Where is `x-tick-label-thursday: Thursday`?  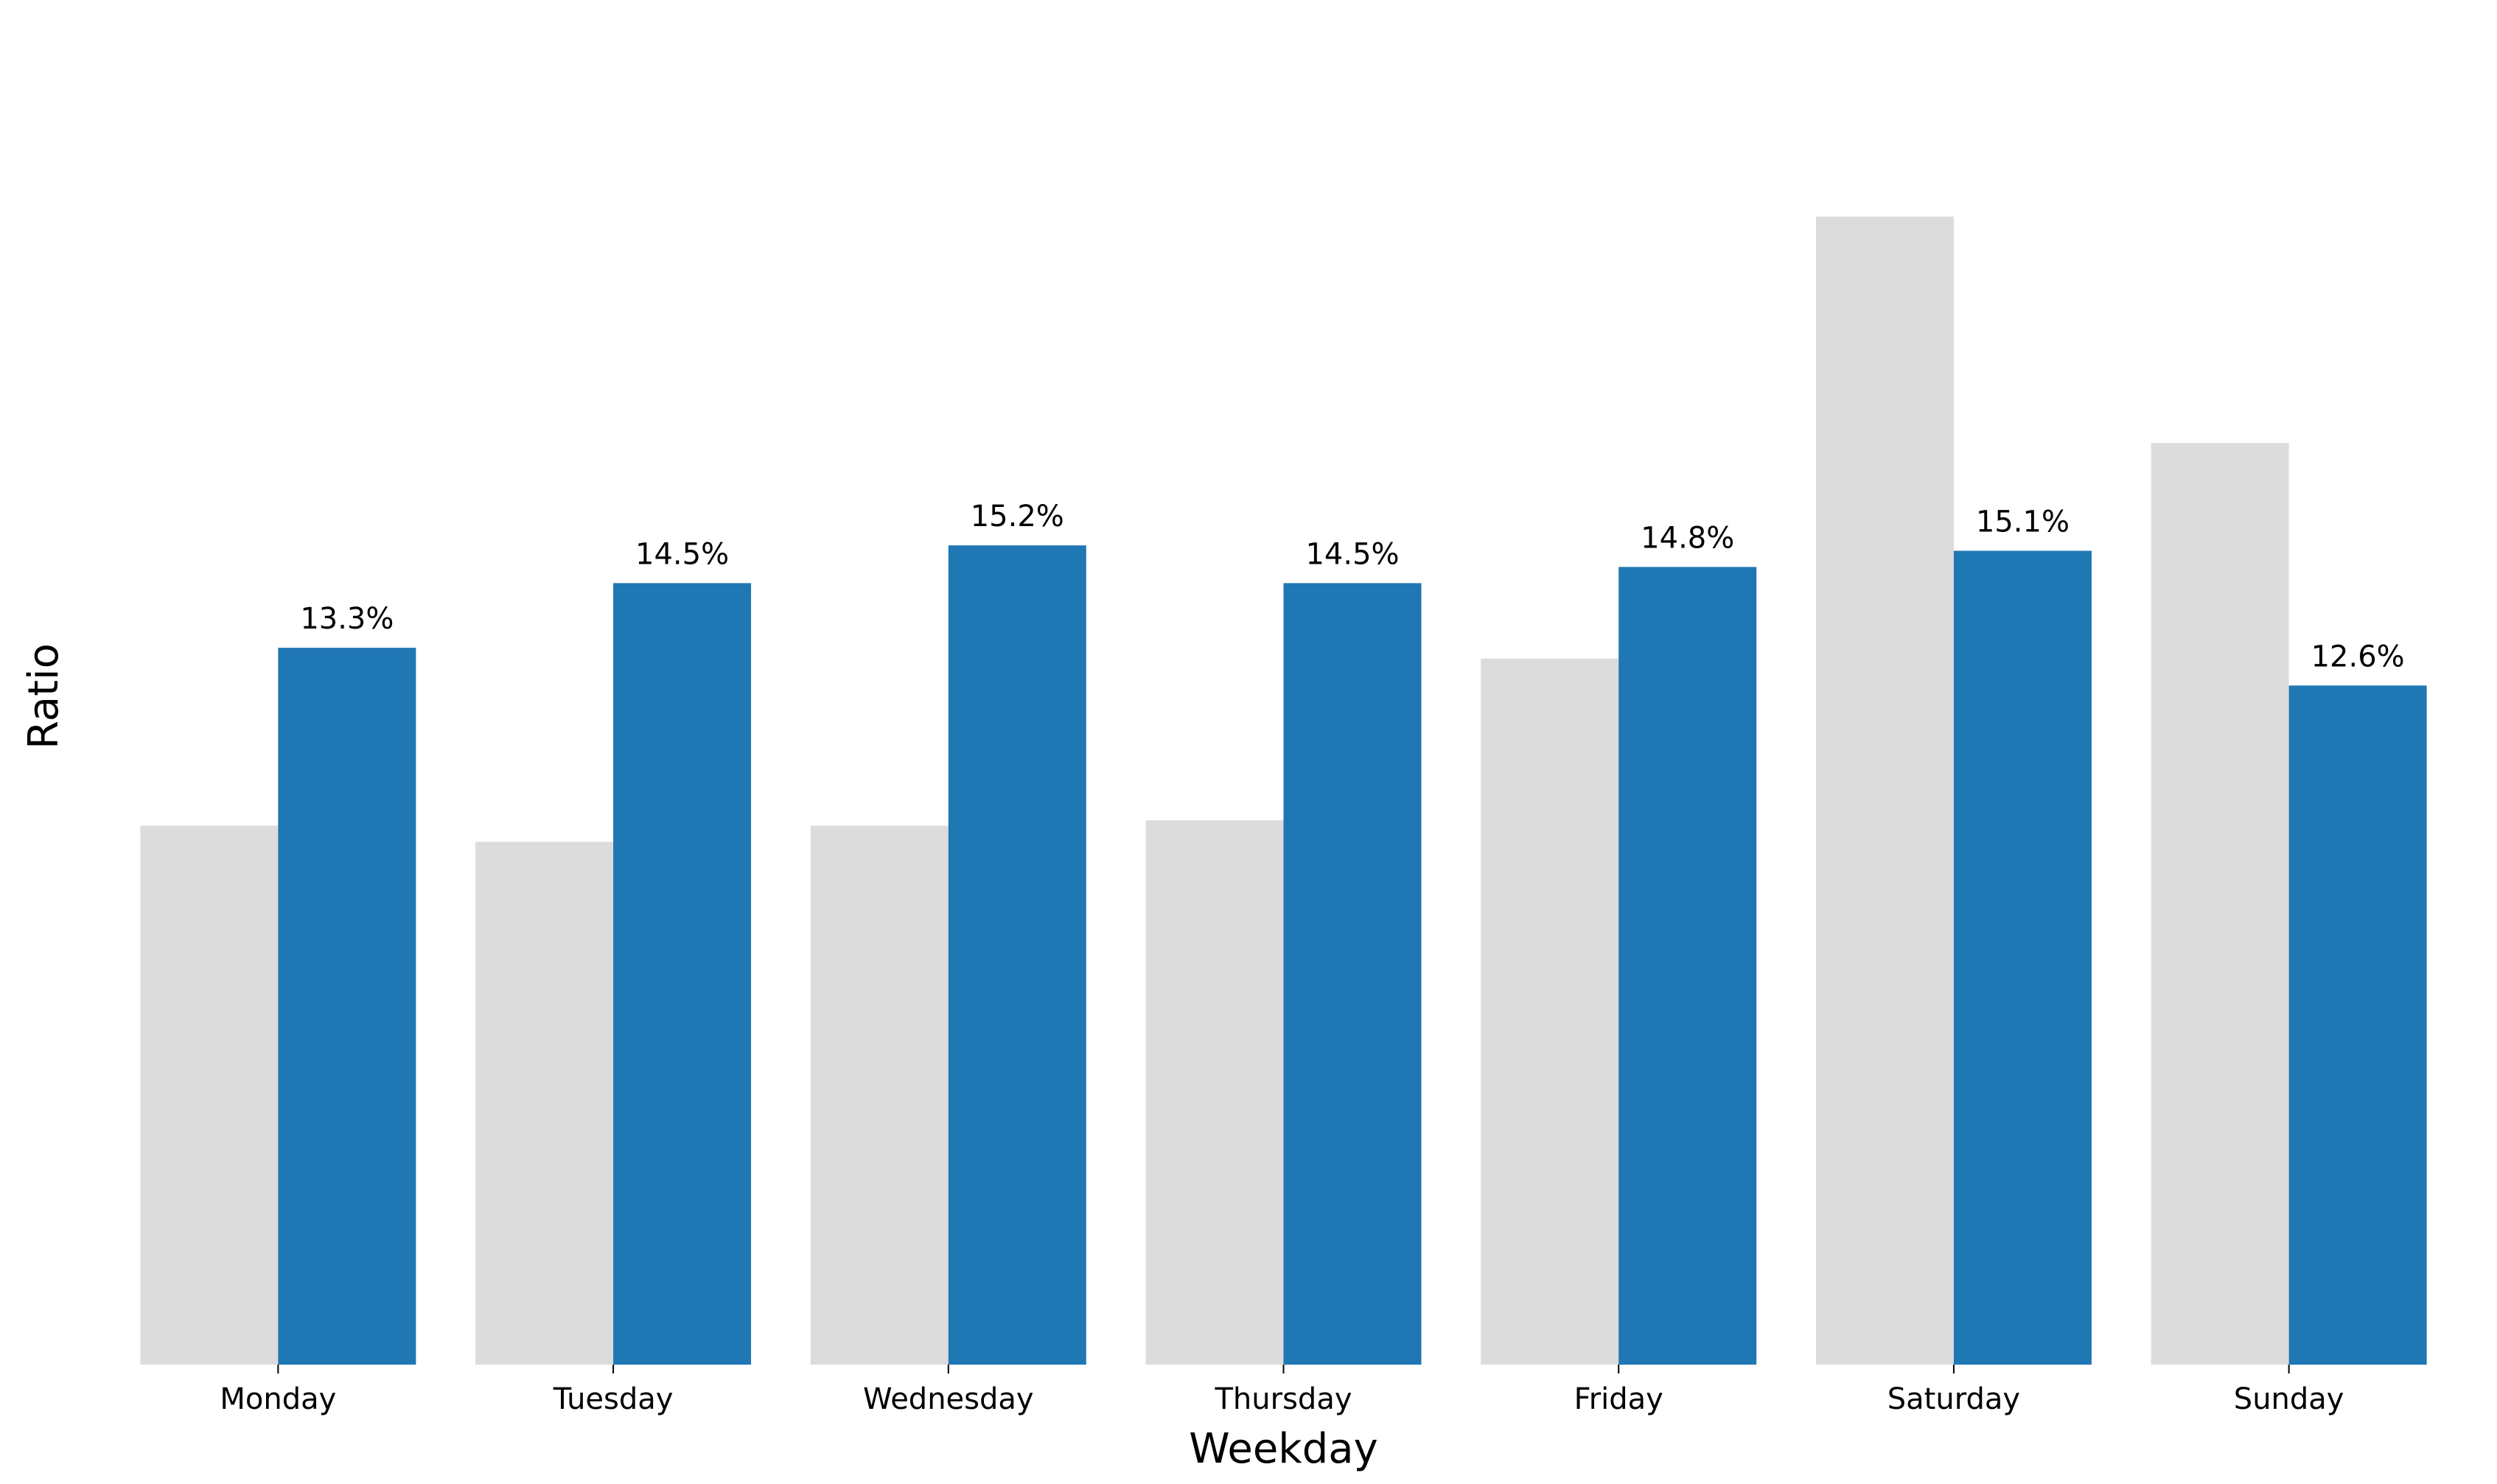
x-tick-label-thursday: Thursday is located at coordinates (1284, 1399).